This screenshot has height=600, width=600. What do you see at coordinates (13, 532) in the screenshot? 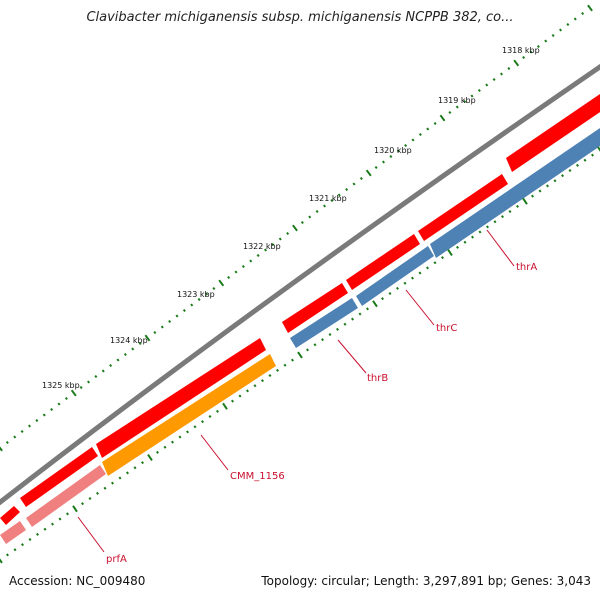
I see `gene-prfA-shape` at bounding box center [13, 532].